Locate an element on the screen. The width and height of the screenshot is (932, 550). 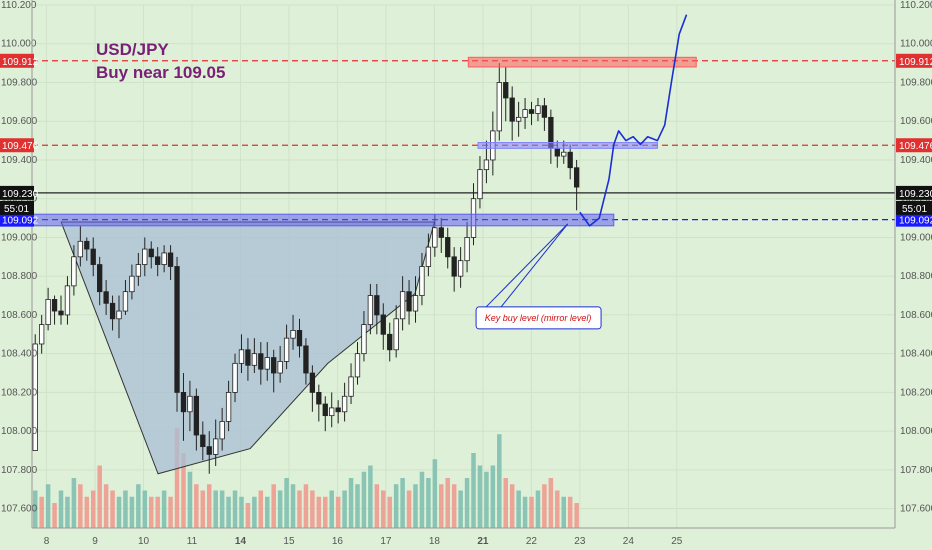
x-tick-1: 9 is located at coordinates (95, 541).